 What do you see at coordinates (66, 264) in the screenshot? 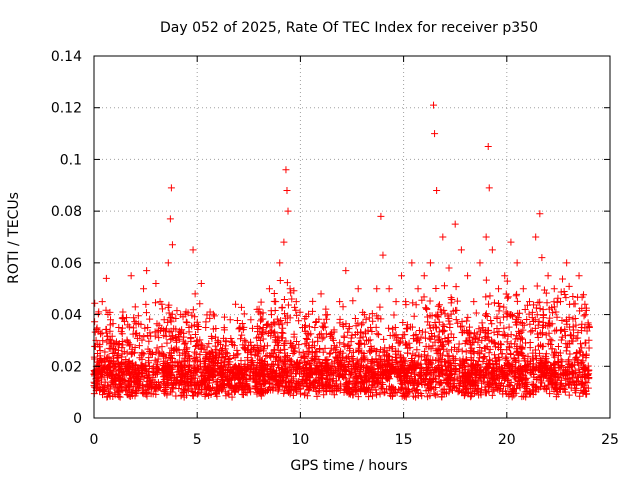
I see `y-tick-label: 0.06` at bounding box center [66, 264].